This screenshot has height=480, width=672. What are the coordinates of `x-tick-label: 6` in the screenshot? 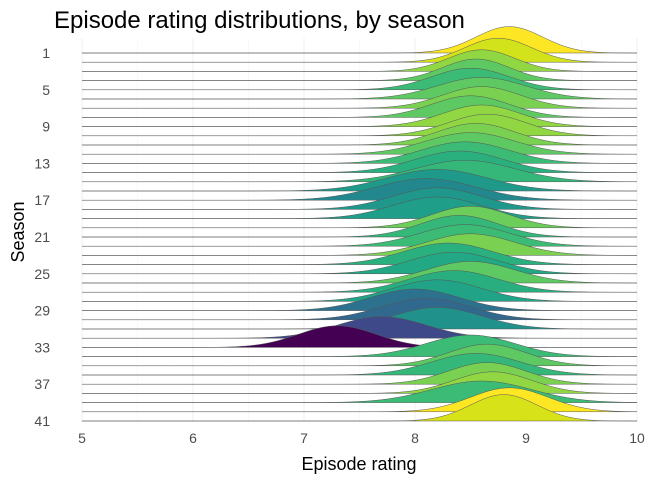 It's located at (193, 438).